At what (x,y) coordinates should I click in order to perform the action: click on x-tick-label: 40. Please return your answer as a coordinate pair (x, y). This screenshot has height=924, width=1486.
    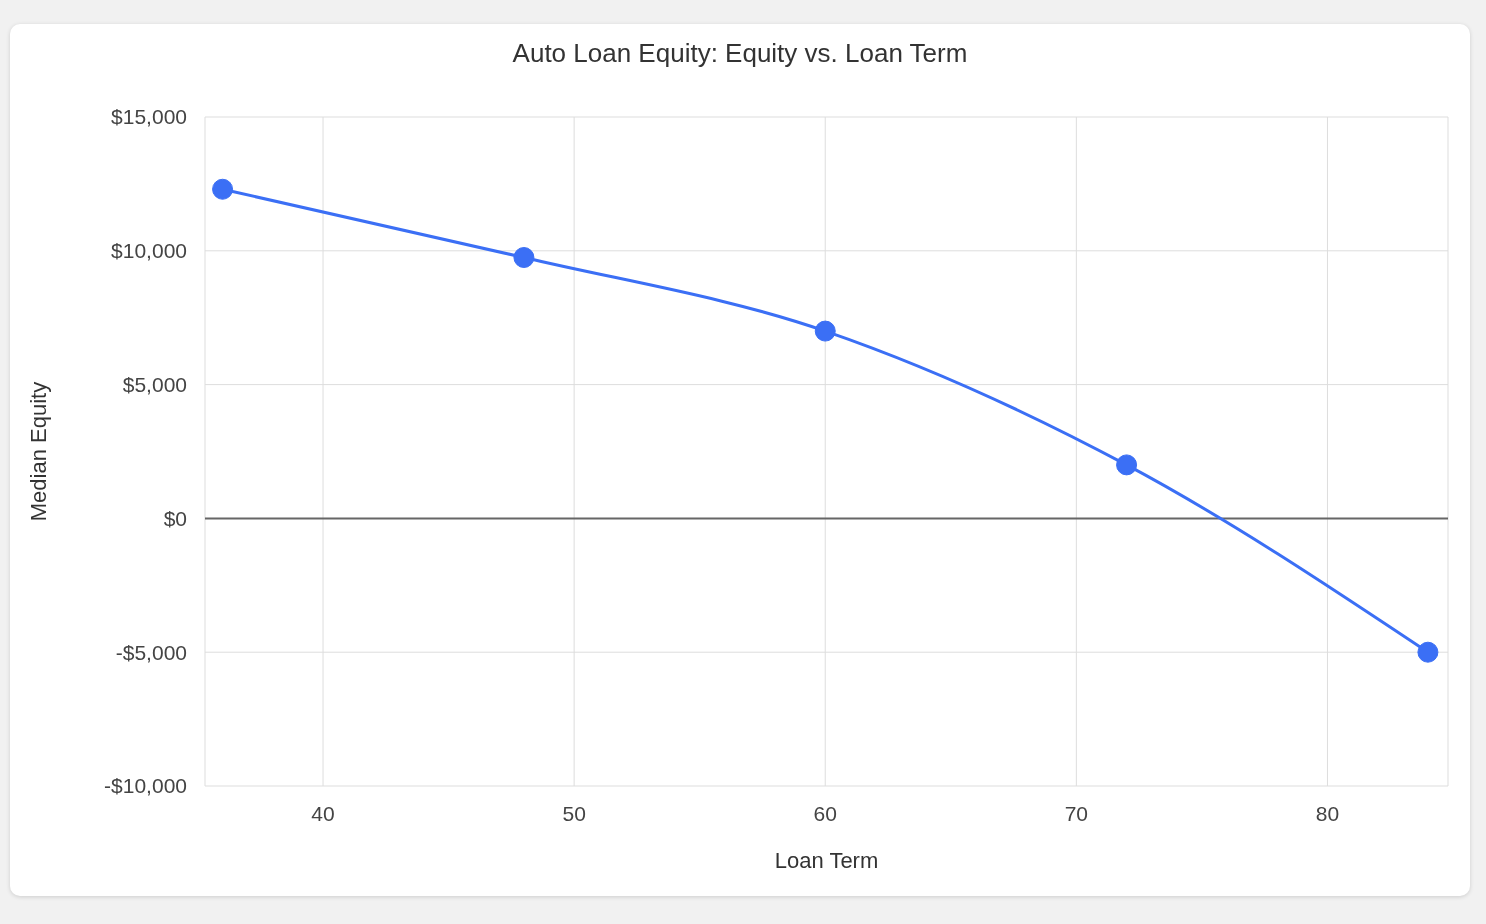
    Looking at the image, I should click on (323, 813).